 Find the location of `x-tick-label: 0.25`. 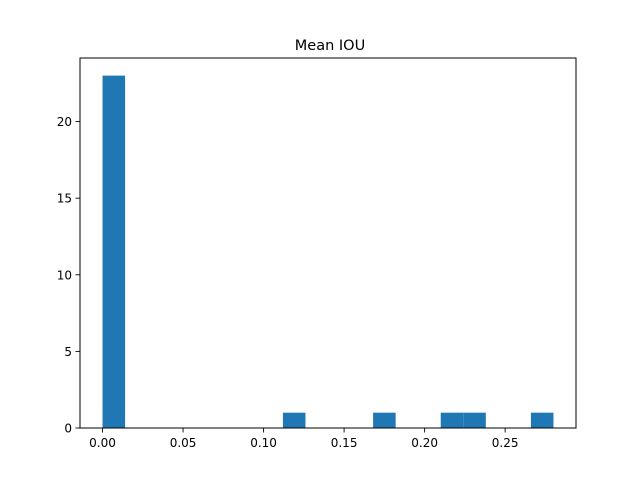

x-tick-label: 0.25 is located at coordinates (505, 443).